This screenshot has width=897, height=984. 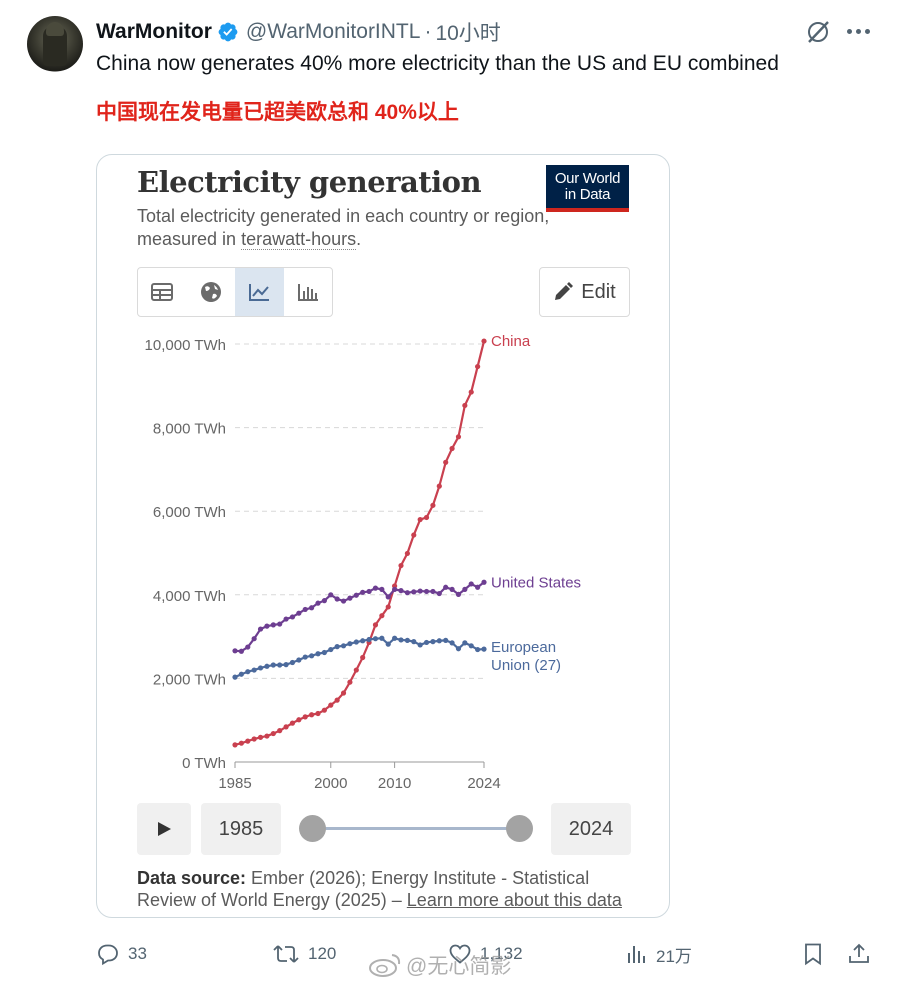 What do you see at coordinates (162, 292) in the screenshot?
I see `tab-table` at bounding box center [162, 292].